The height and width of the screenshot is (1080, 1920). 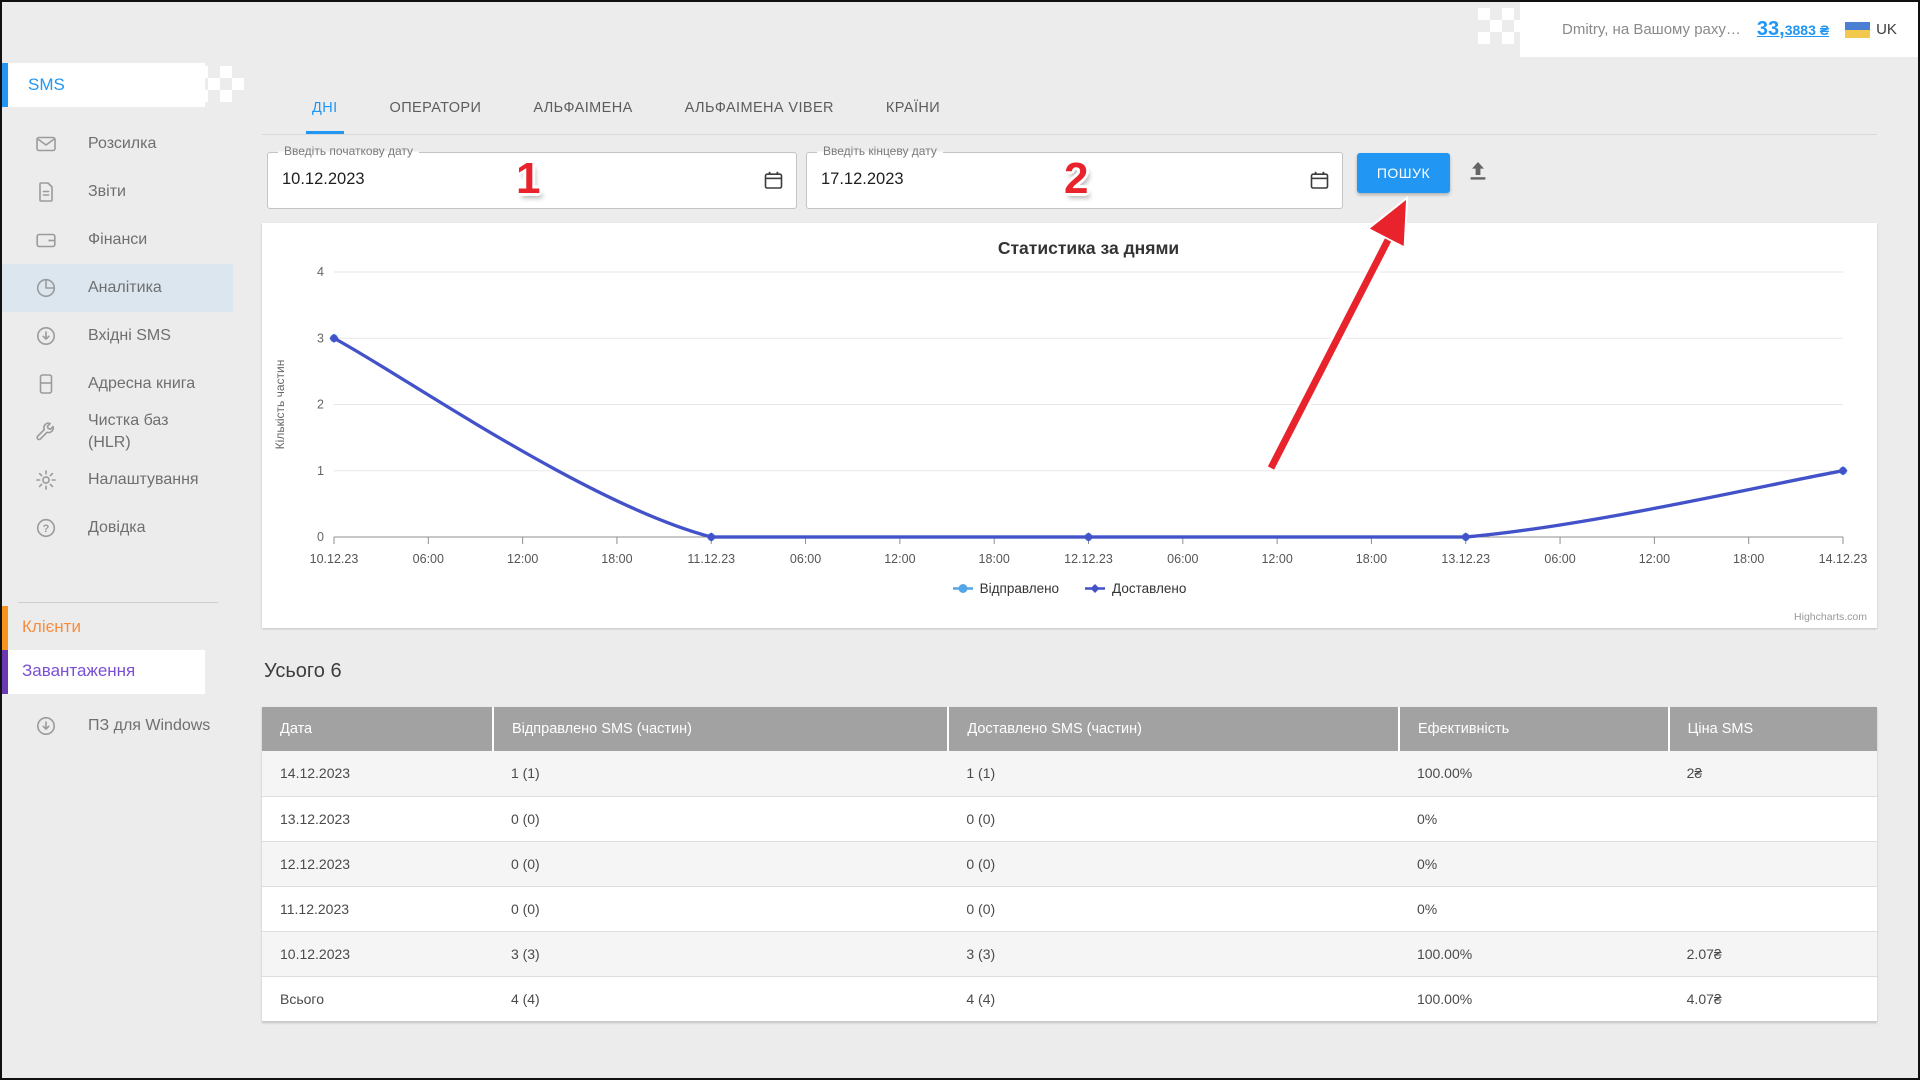 I want to click on language-selector: UK, so click(x=1871, y=29).